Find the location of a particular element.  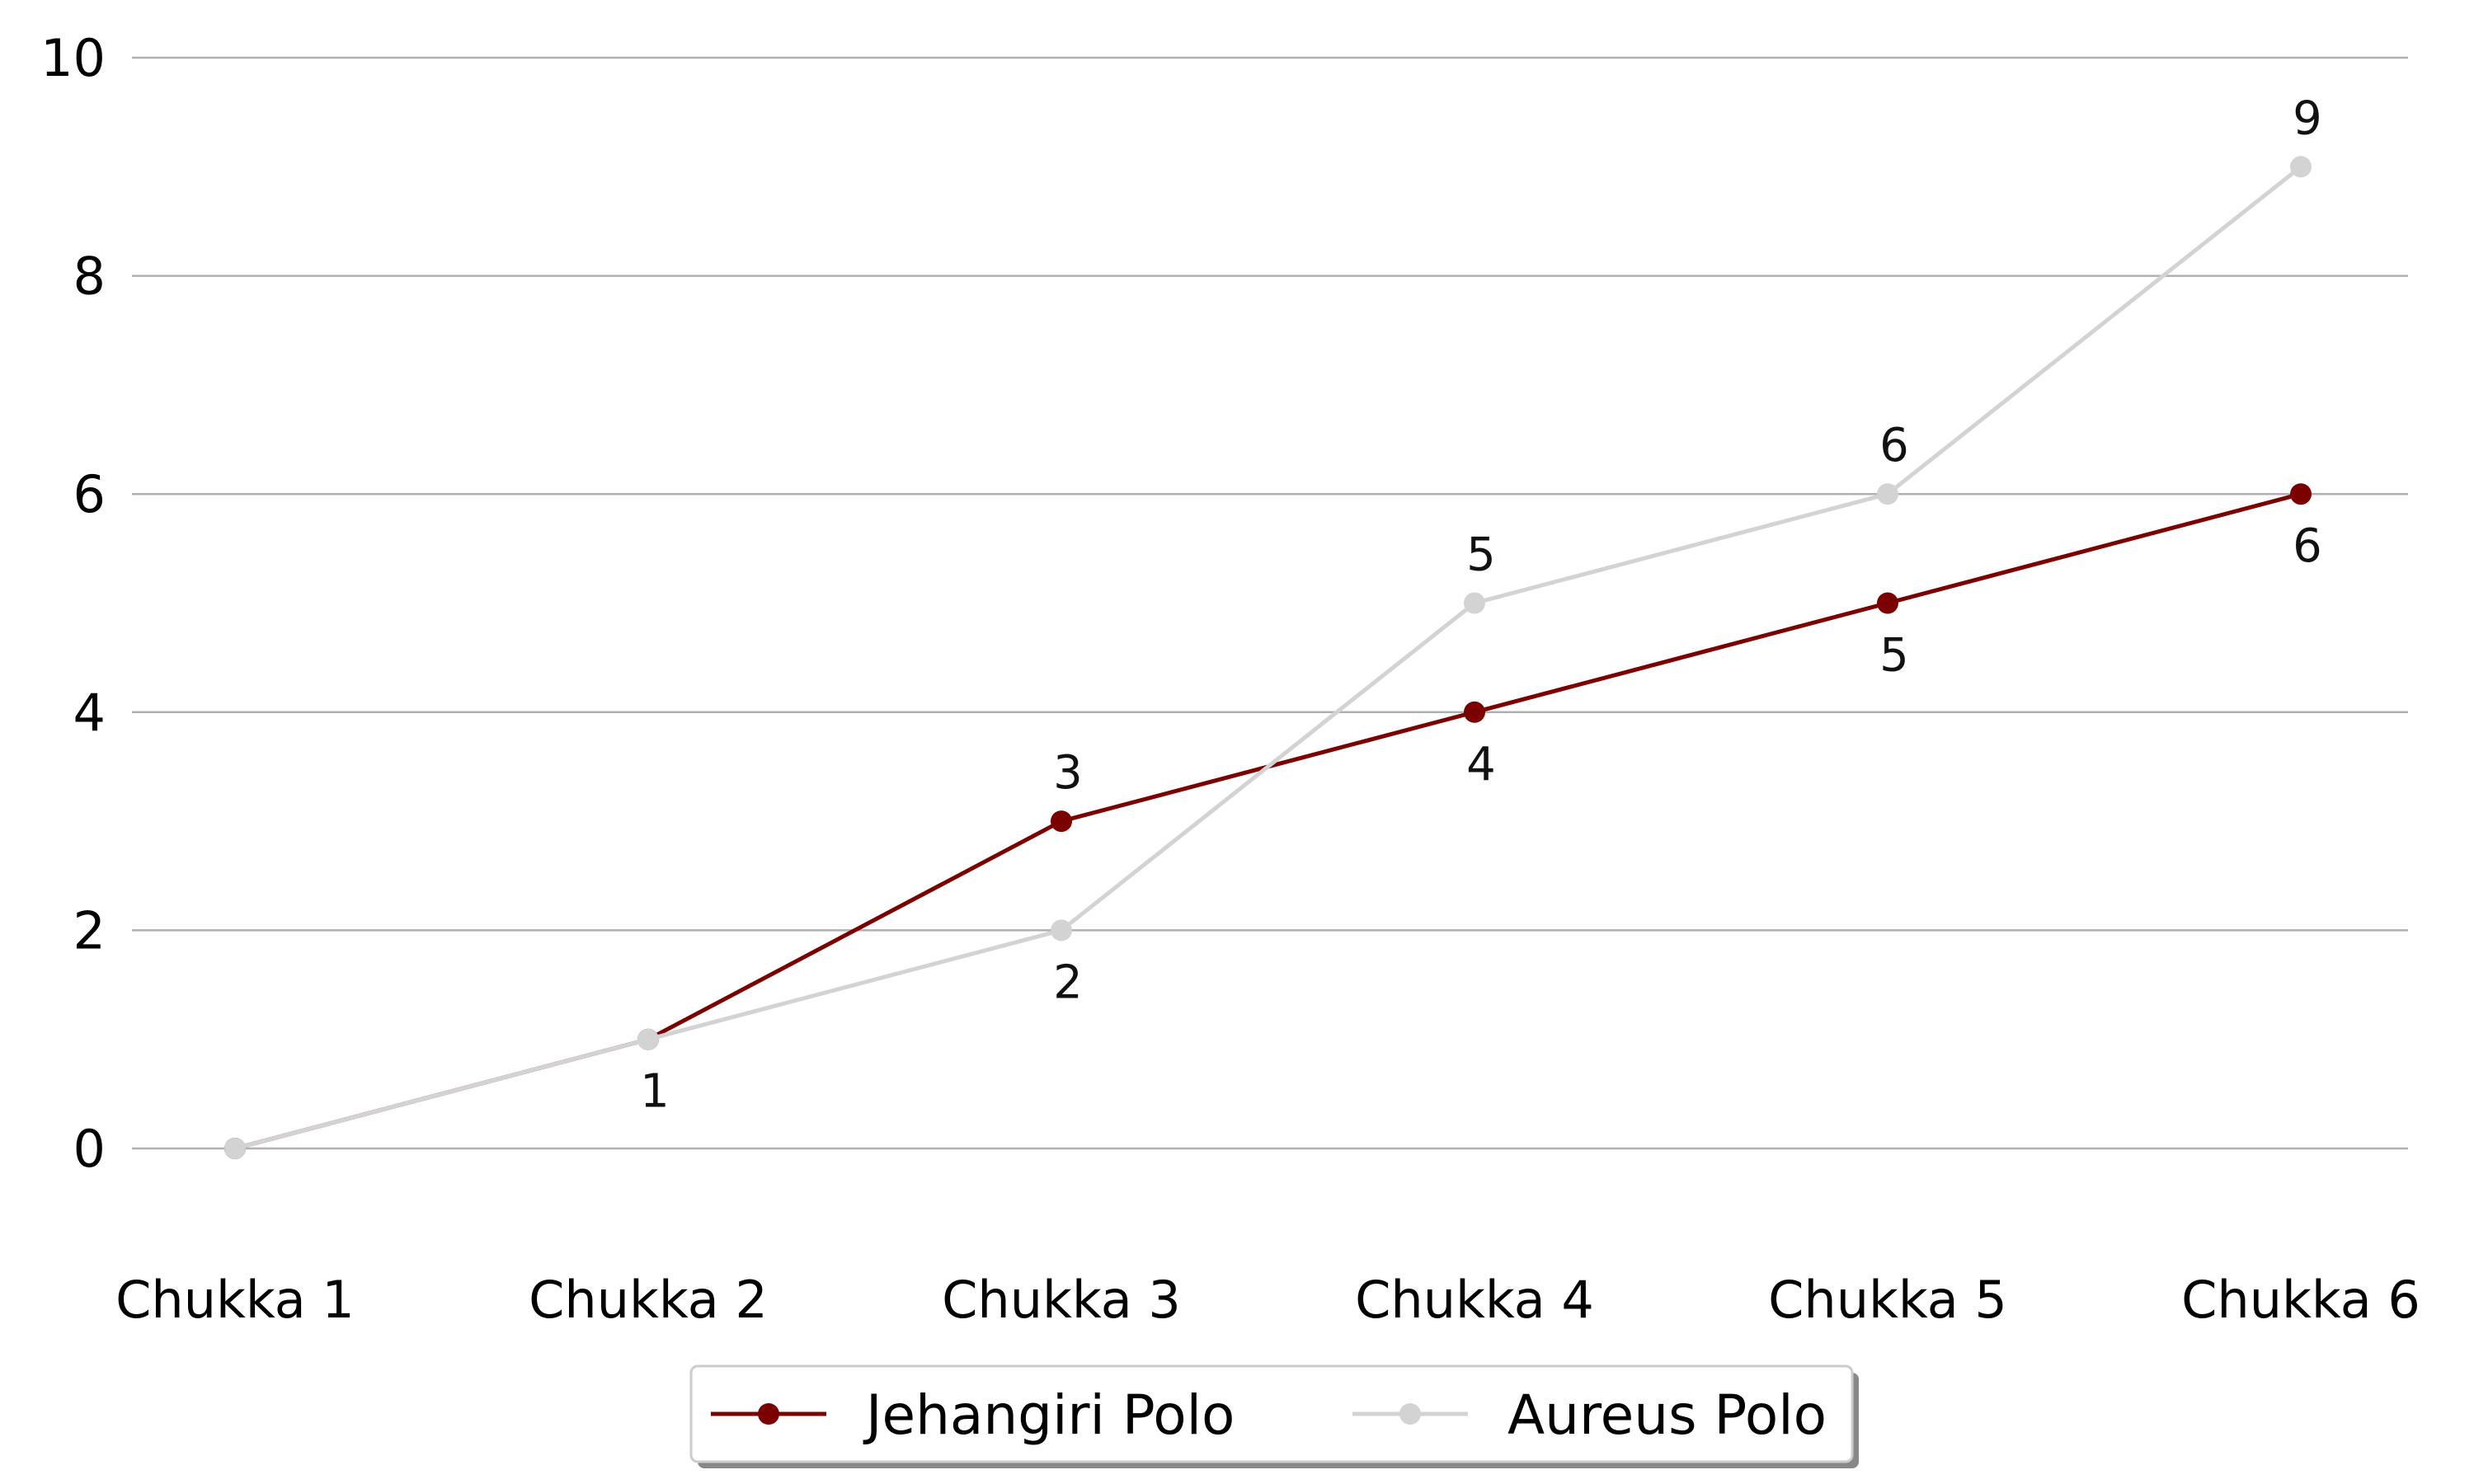

y-tick-label: 6 is located at coordinates (89, 494).